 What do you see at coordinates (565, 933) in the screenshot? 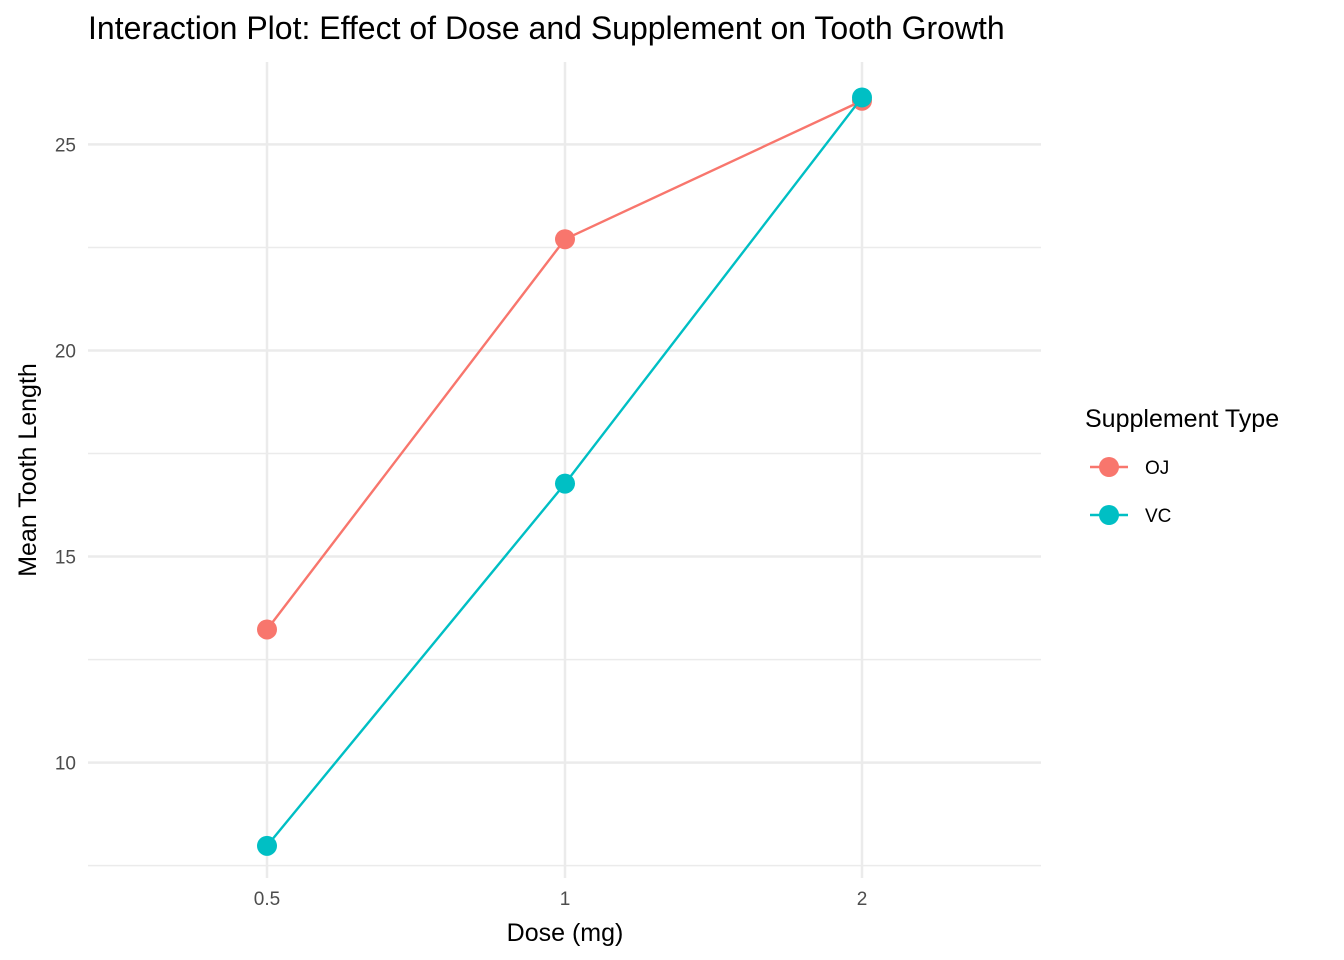
I see `x-axis-title: Dose (mg)` at bounding box center [565, 933].